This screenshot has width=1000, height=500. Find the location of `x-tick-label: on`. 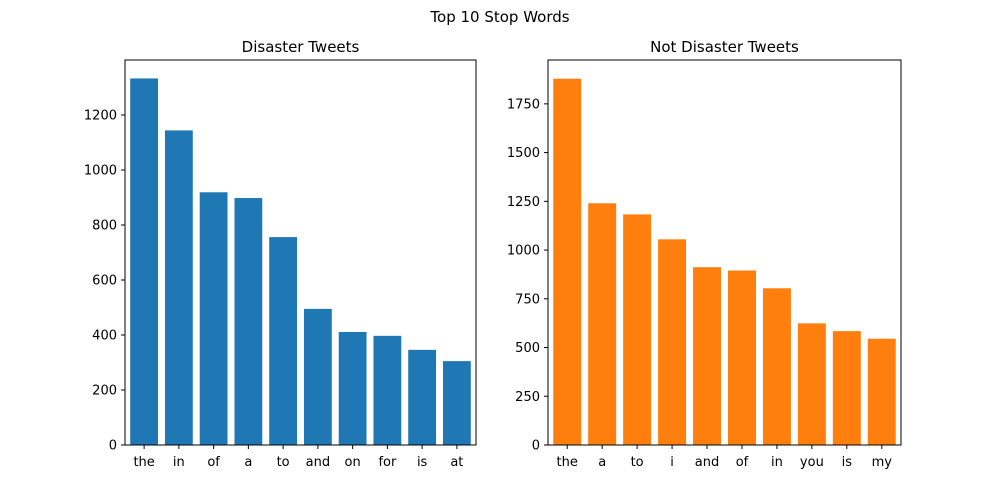

x-tick-label: on is located at coordinates (353, 462).